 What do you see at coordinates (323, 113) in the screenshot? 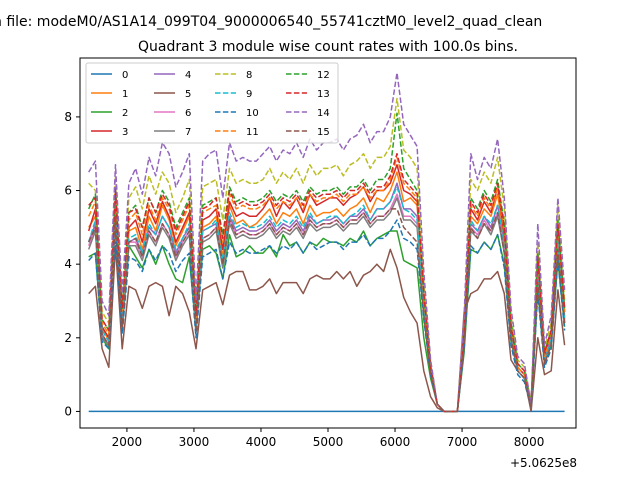
I see `legend-label-14: 14` at bounding box center [323, 113].